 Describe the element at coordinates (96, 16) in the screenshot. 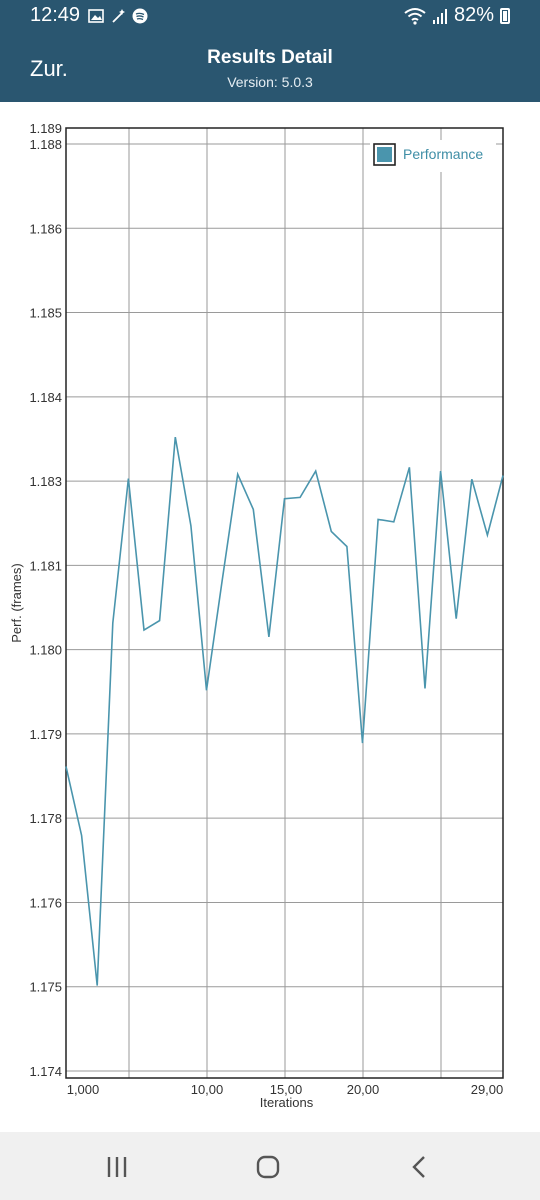

I see `image-icon` at that location.